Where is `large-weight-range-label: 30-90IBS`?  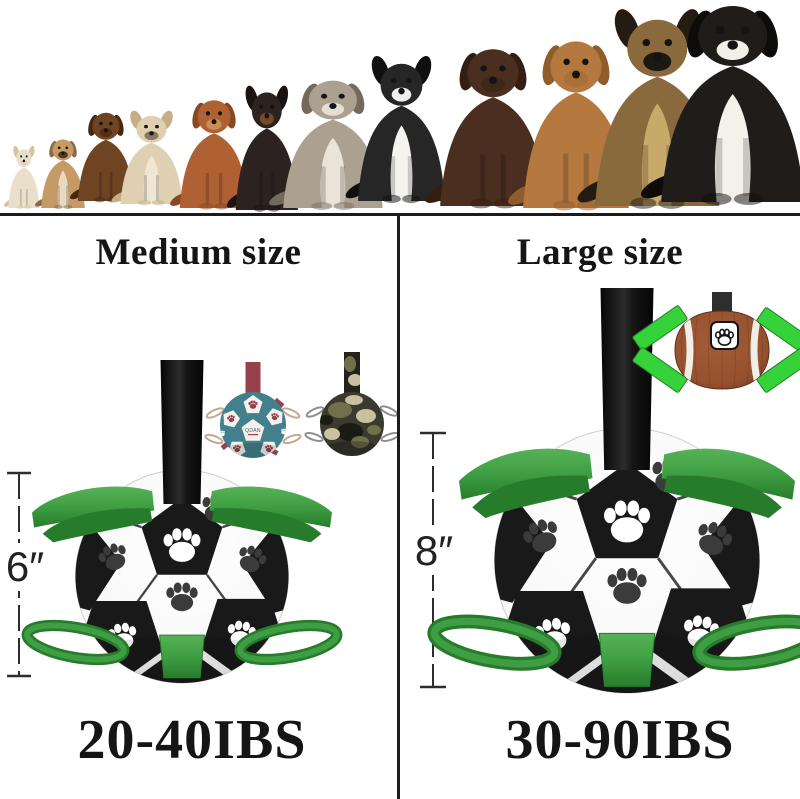
large-weight-range-label: 30-90IBS is located at coordinates (620, 740).